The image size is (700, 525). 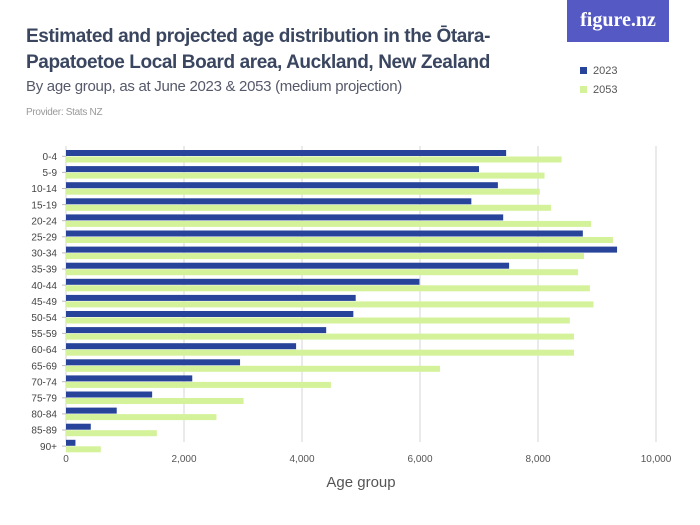 I want to click on y-tick-label: 55-59, so click(x=44, y=334).